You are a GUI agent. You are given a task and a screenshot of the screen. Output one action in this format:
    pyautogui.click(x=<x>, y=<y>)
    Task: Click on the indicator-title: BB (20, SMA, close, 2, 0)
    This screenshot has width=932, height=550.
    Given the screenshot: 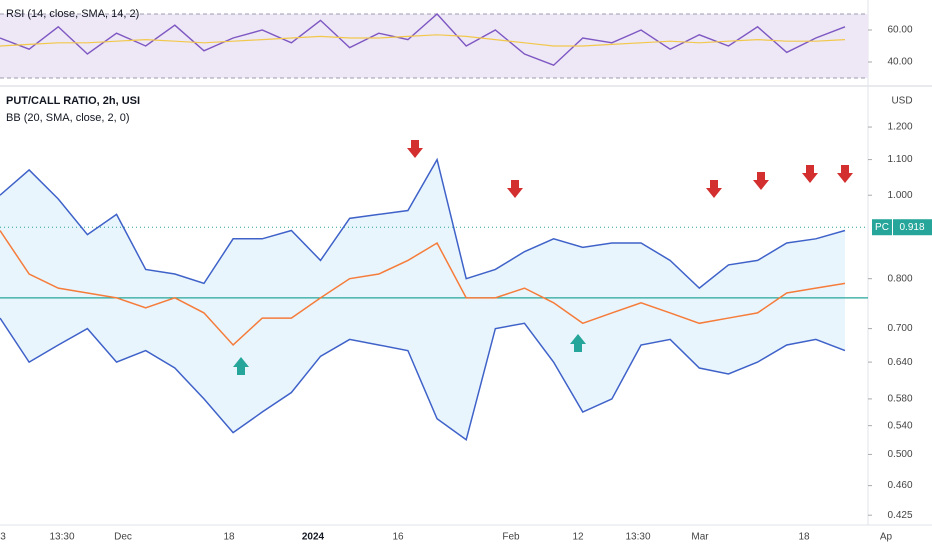 What is the action you would take?
    pyautogui.click(x=68, y=118)
    